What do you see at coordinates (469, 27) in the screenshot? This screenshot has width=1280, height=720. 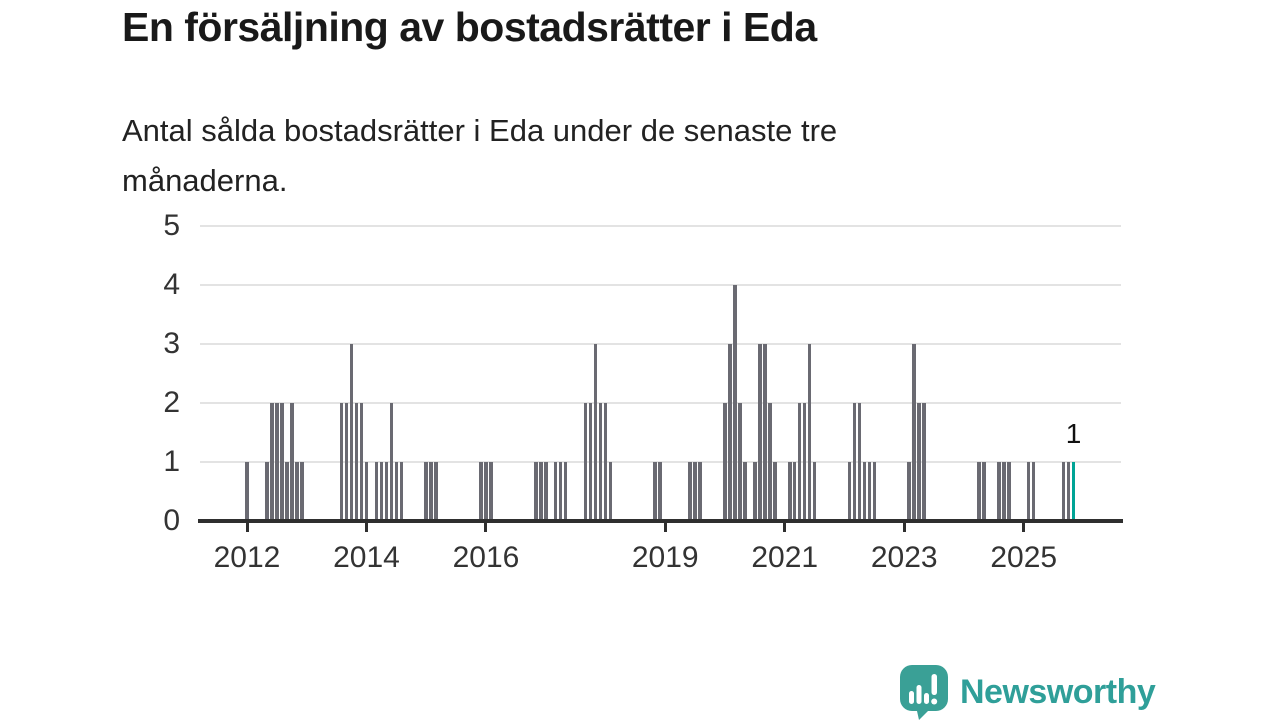 I see `page-title: En försäljning av bostadsrätter i Eda` at bounding box center [469, 27].